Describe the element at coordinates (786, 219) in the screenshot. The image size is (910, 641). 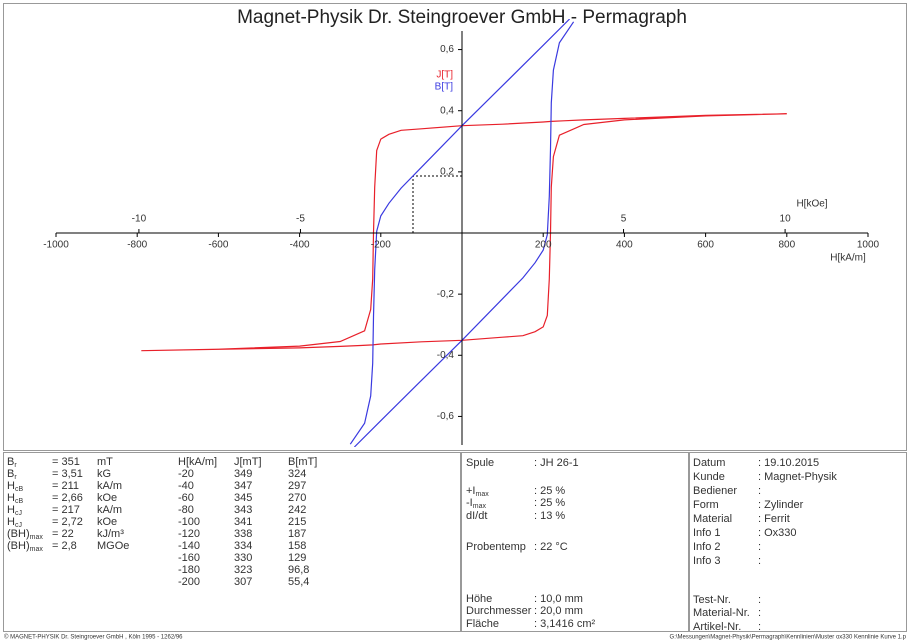
I see `x2-tick-label: 10` at that location.